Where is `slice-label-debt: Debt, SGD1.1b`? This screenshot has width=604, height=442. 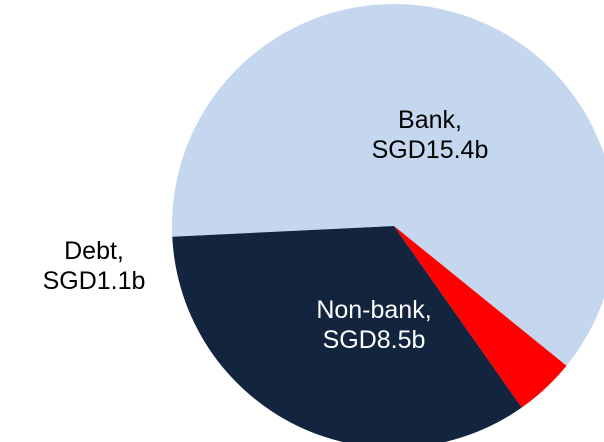 slice-label-debt: Debt, SGD1.1b is located at coordinates (94, 266).